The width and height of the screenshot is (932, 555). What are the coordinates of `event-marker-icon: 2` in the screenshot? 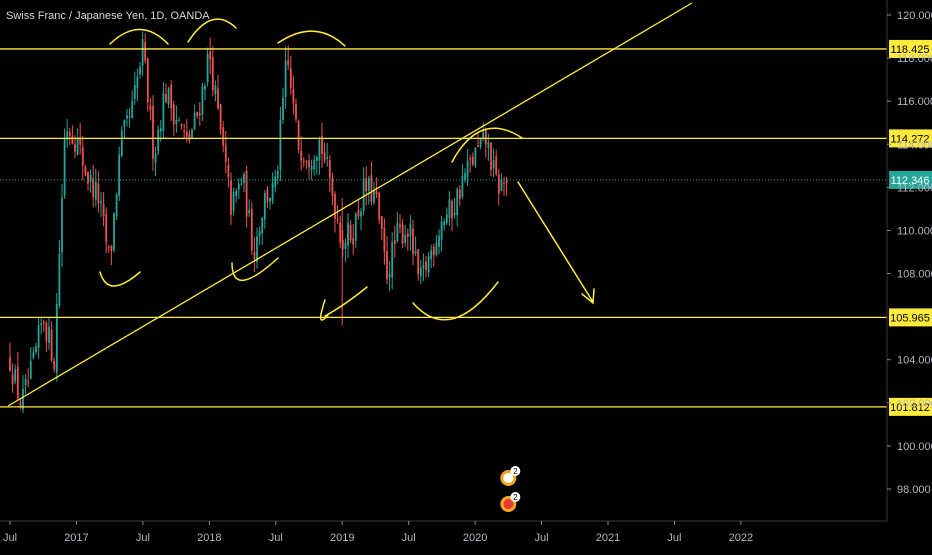 It's located at (510, 502).